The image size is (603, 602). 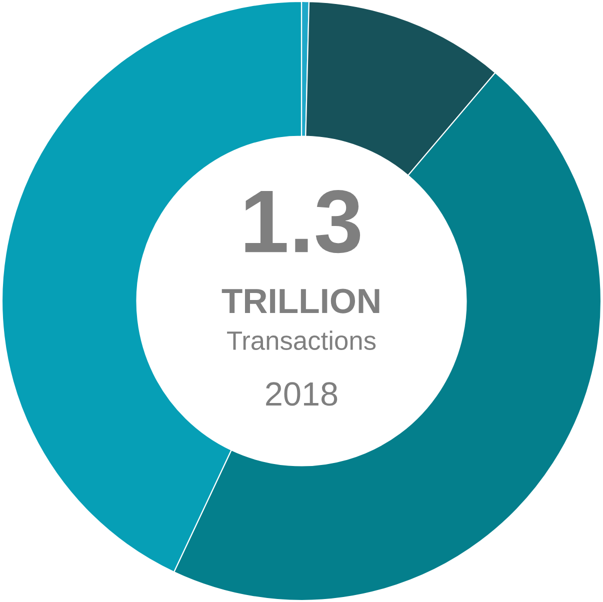 What do you see at coordinates (302, 394) in the screenshot?
I see `text: 2018` at bounding box center [302, 394].